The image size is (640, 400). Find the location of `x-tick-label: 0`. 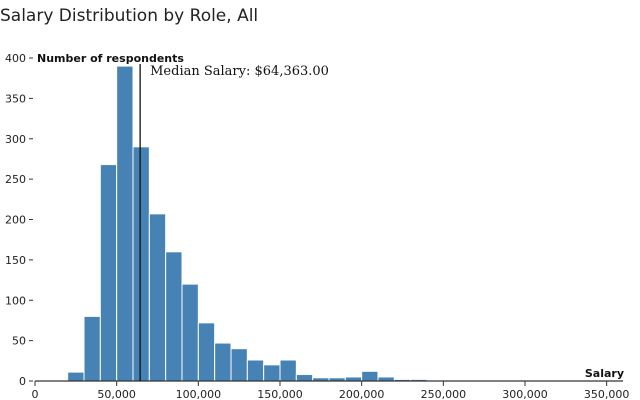

x-tick-label: 0 is located at coordinates (35, 394).